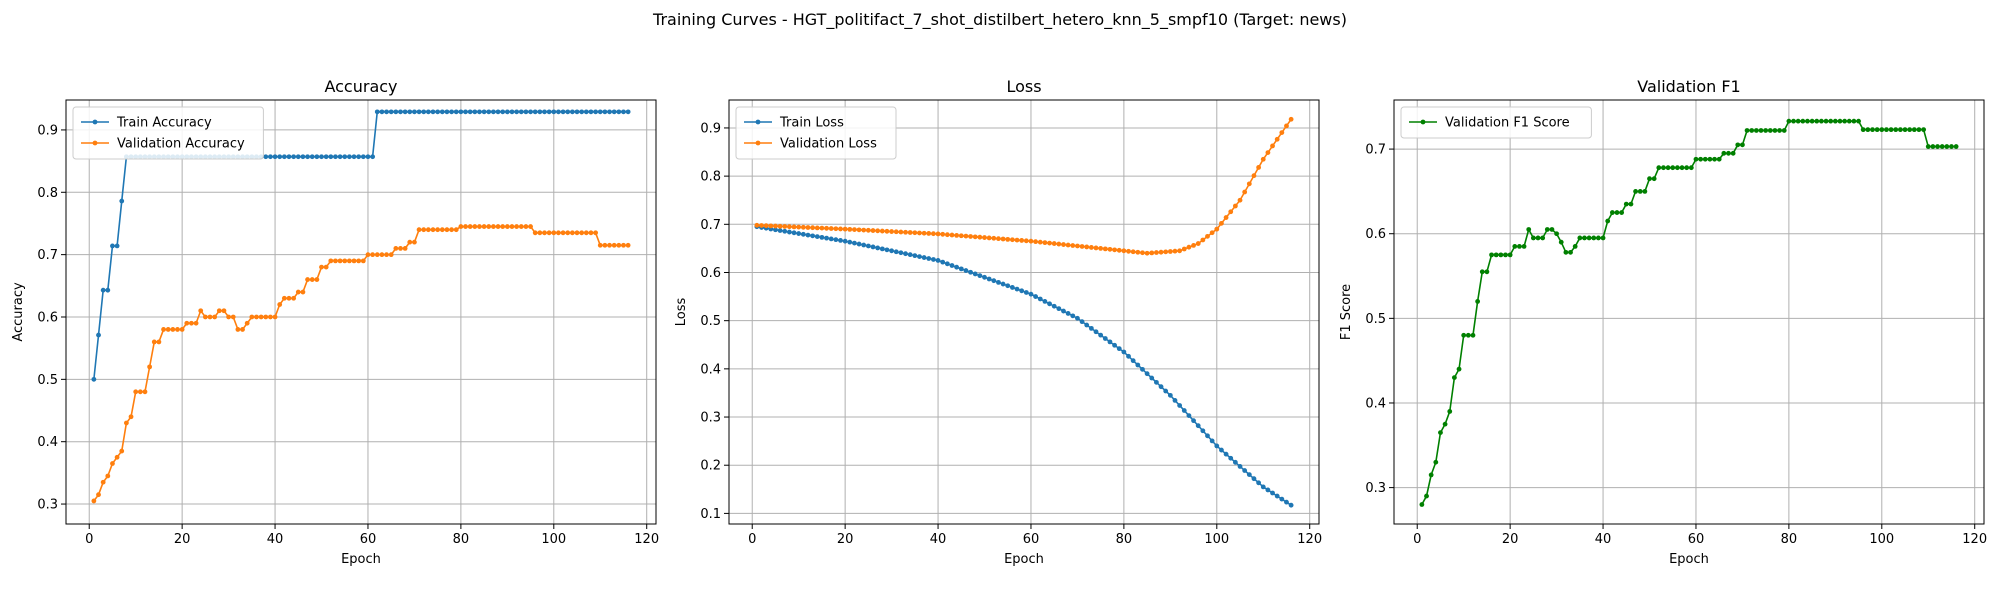 The image size is (2000, 600). I want to click on y-tick-label: 0.6, so click(1375, 234).